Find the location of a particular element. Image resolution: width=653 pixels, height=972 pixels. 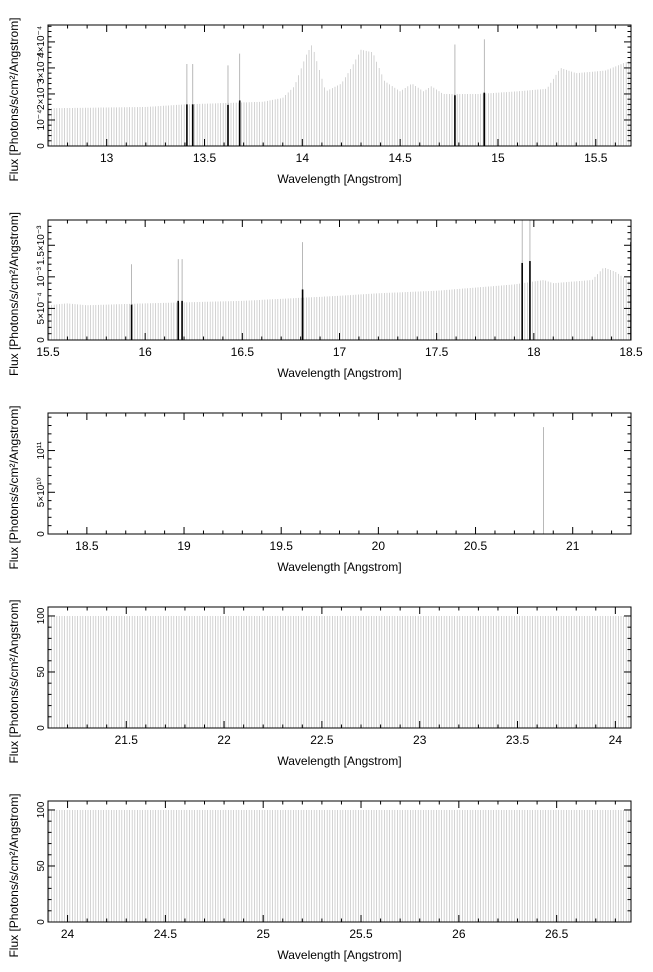

y-tick-label: 10¹¹ is located at coordinates (41, 450).